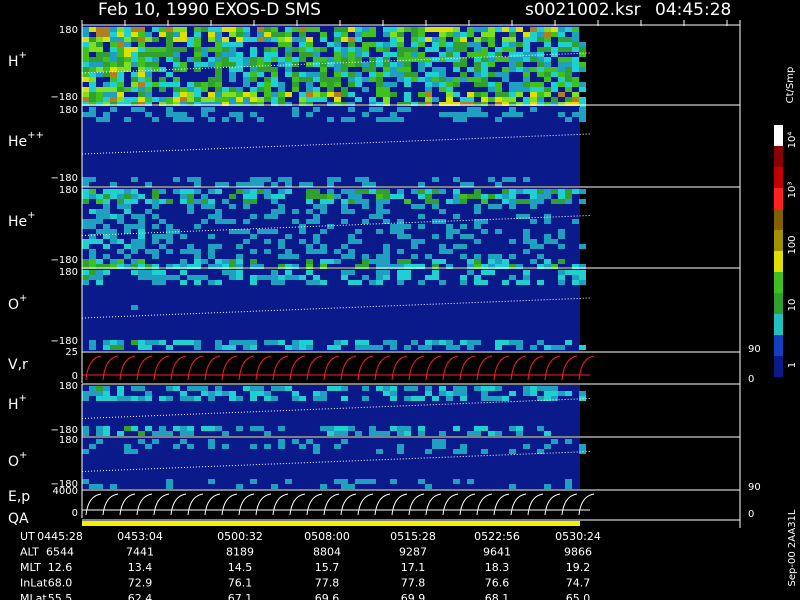 The width and height of the screenshot is (800, 600). I want to click on y-tick-label: −180, so click(64, 484).